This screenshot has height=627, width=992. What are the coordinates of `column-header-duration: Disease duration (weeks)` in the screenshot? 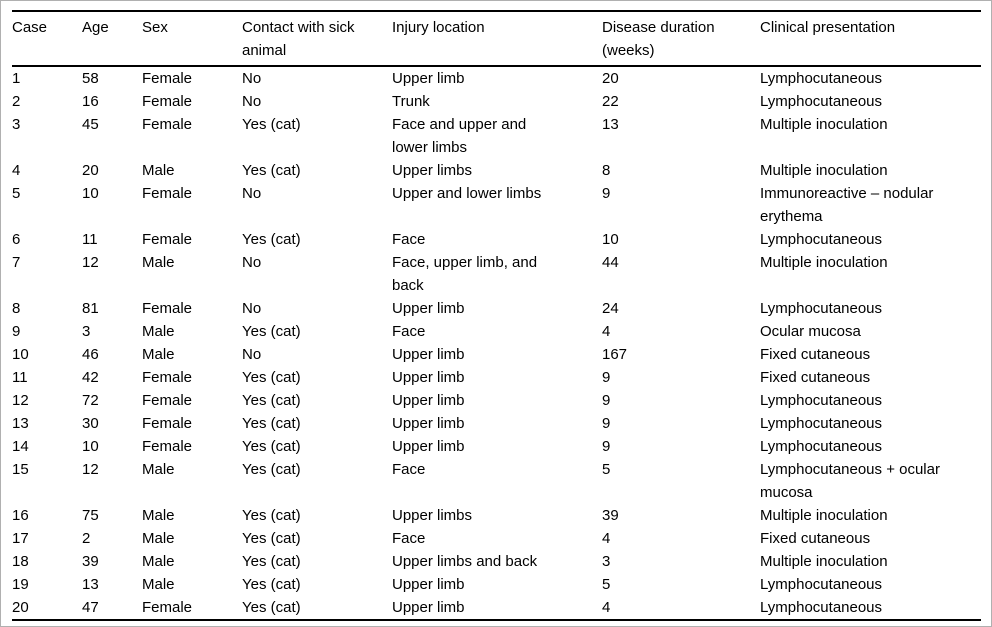 It's located at (681, 39).